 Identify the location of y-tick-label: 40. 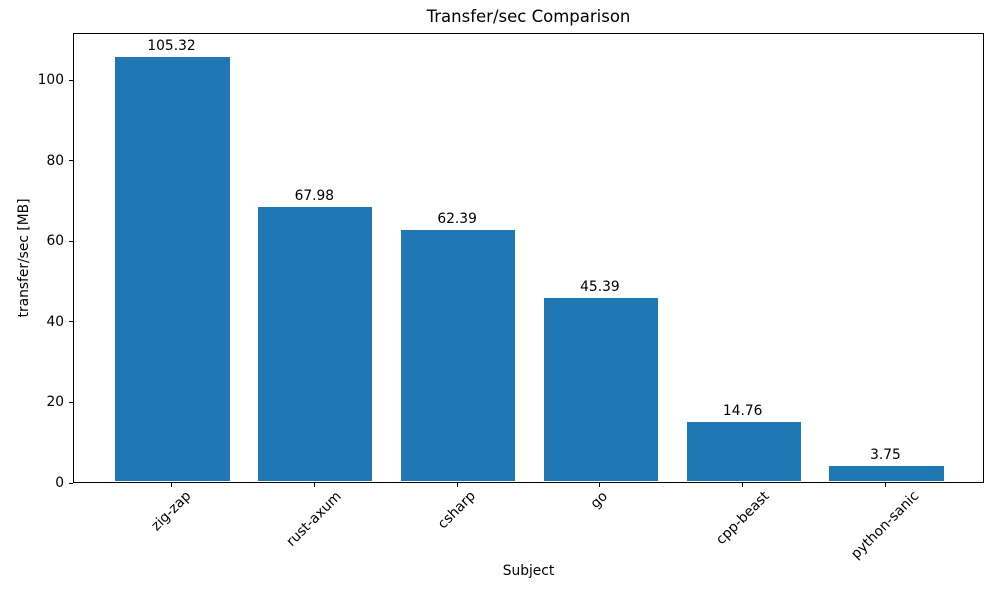
(55, 321).